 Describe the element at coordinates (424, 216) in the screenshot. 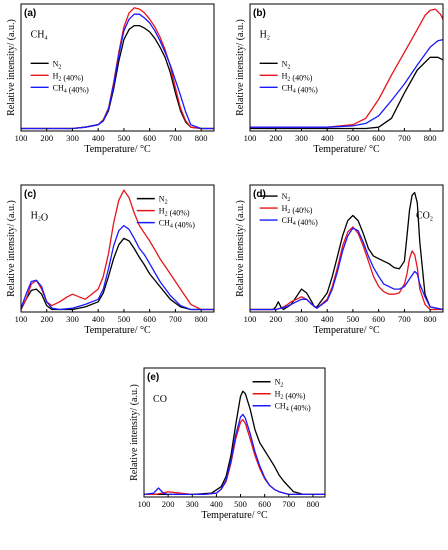

I see `species-label: CO2` at that location.